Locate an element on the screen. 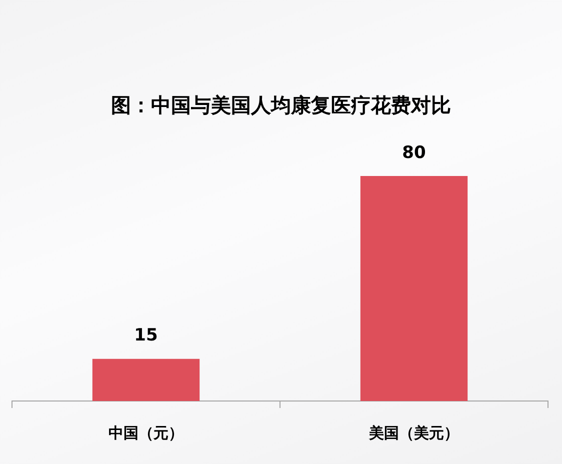 The width and height of the screenshot is (562, 464). x-tick-label: 美国（美元） is located at coordinates (413, 433).